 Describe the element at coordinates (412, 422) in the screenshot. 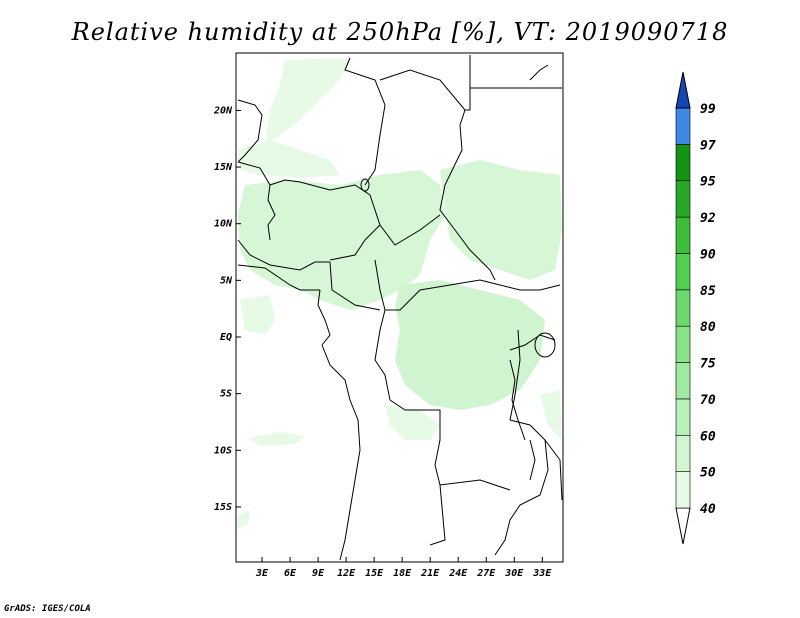

I see `rh-area-angola` at that location.